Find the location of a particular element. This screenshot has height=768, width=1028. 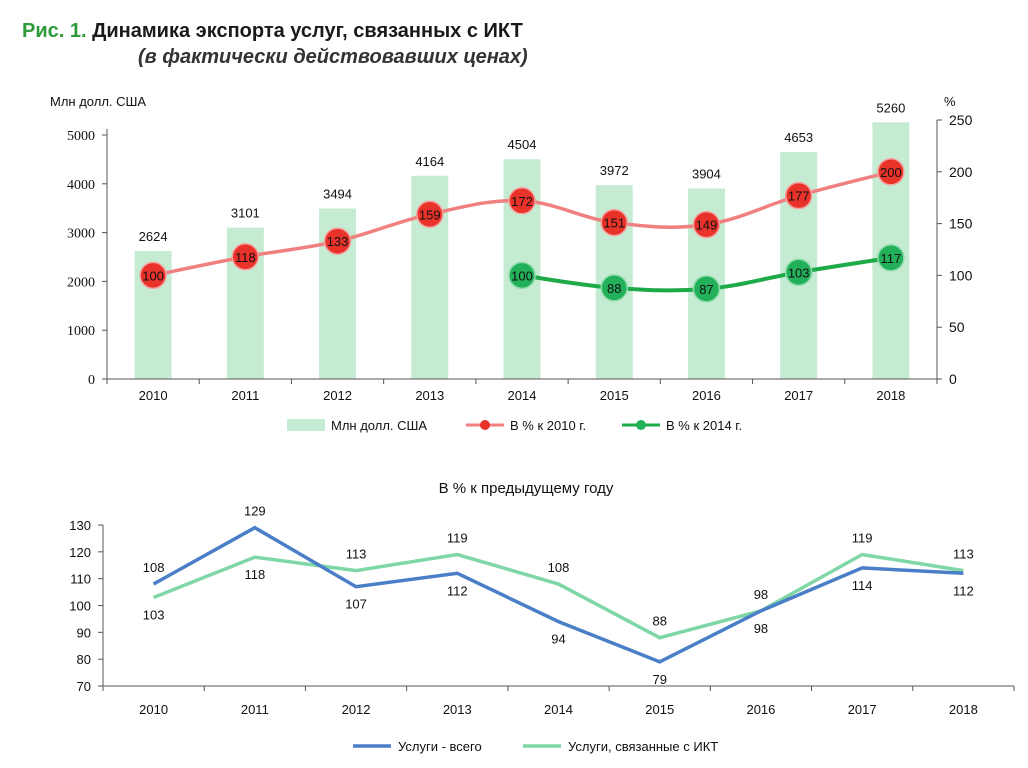

legend-marker-pct-2014 is located at coordinates (641, 425).